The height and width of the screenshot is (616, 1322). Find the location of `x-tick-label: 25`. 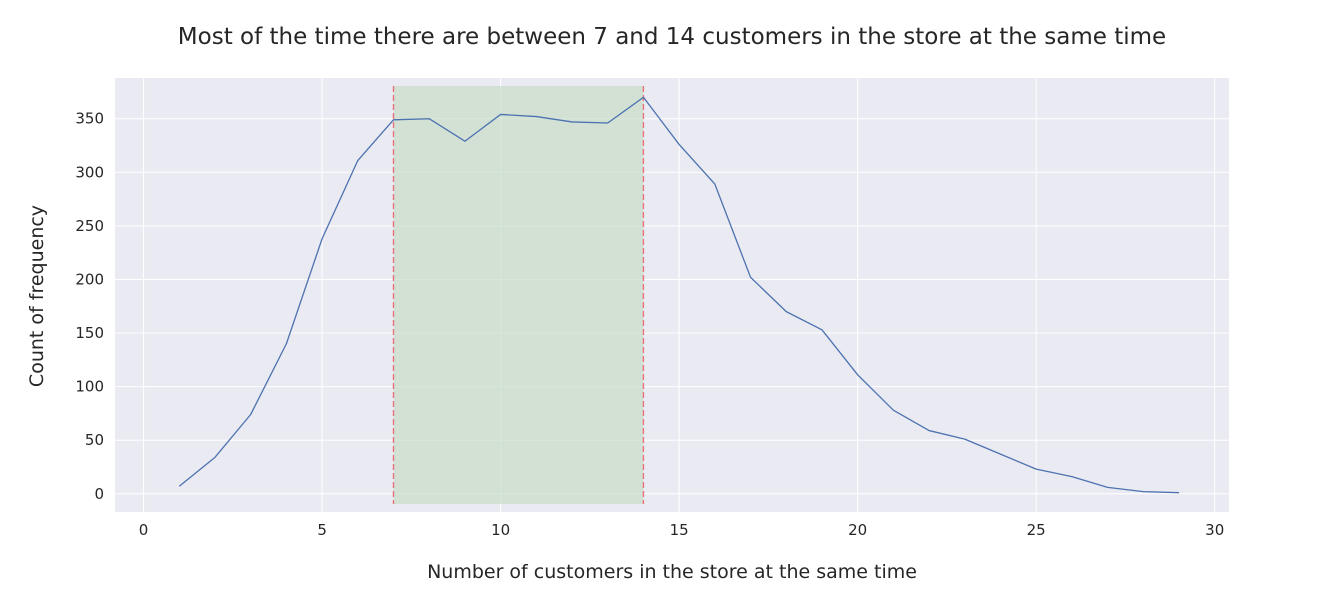

x-tick-label: 25 is located at coordinates (1036, 530).